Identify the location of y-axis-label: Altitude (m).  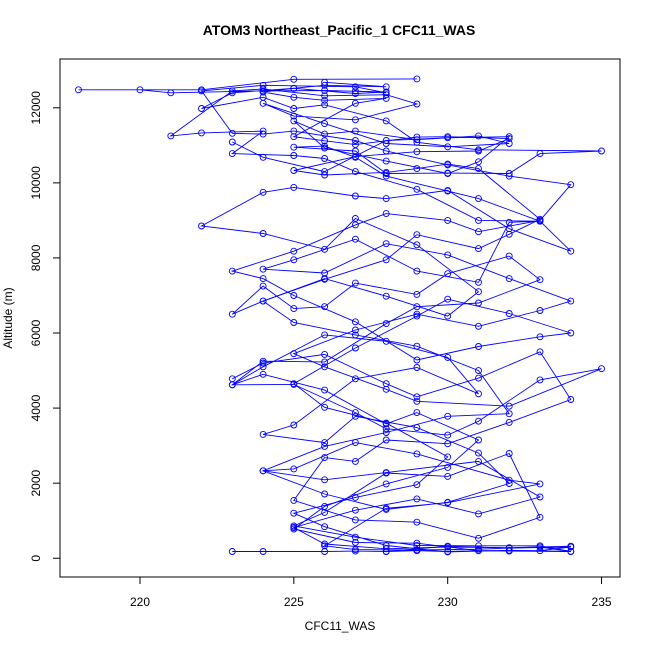
(8, 317).